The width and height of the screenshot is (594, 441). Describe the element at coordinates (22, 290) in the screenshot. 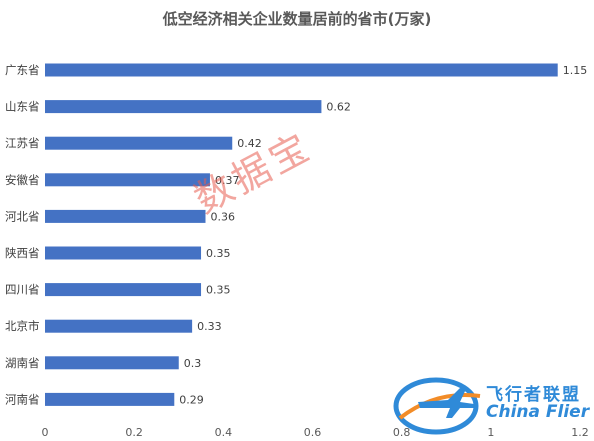

I see `category-label: 四川省` at that location.